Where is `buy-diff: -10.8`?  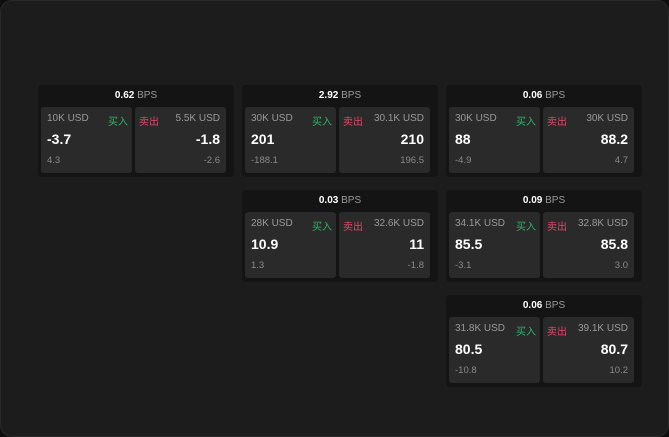 buy-diff: -10.8 is located at coordinates (466, 370).